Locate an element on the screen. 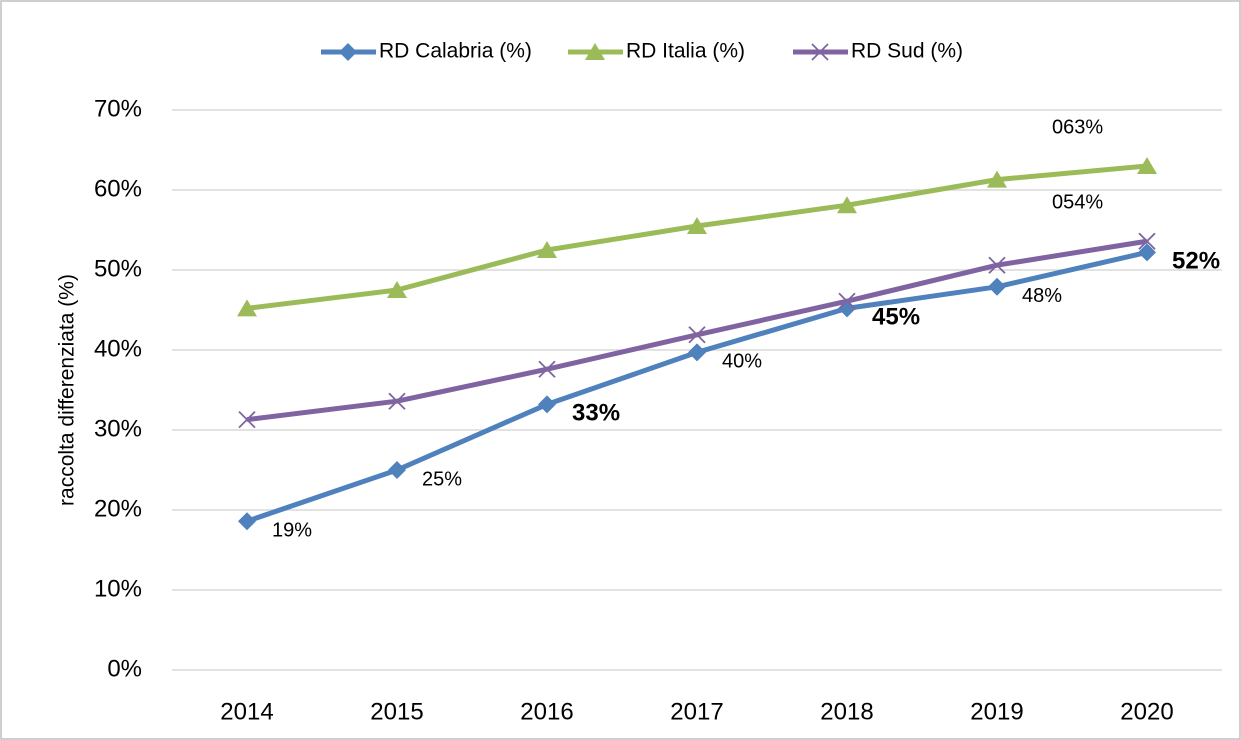 The image size is (1241, 740). y-tick-label: 0% is located at coordinates (124, 668).